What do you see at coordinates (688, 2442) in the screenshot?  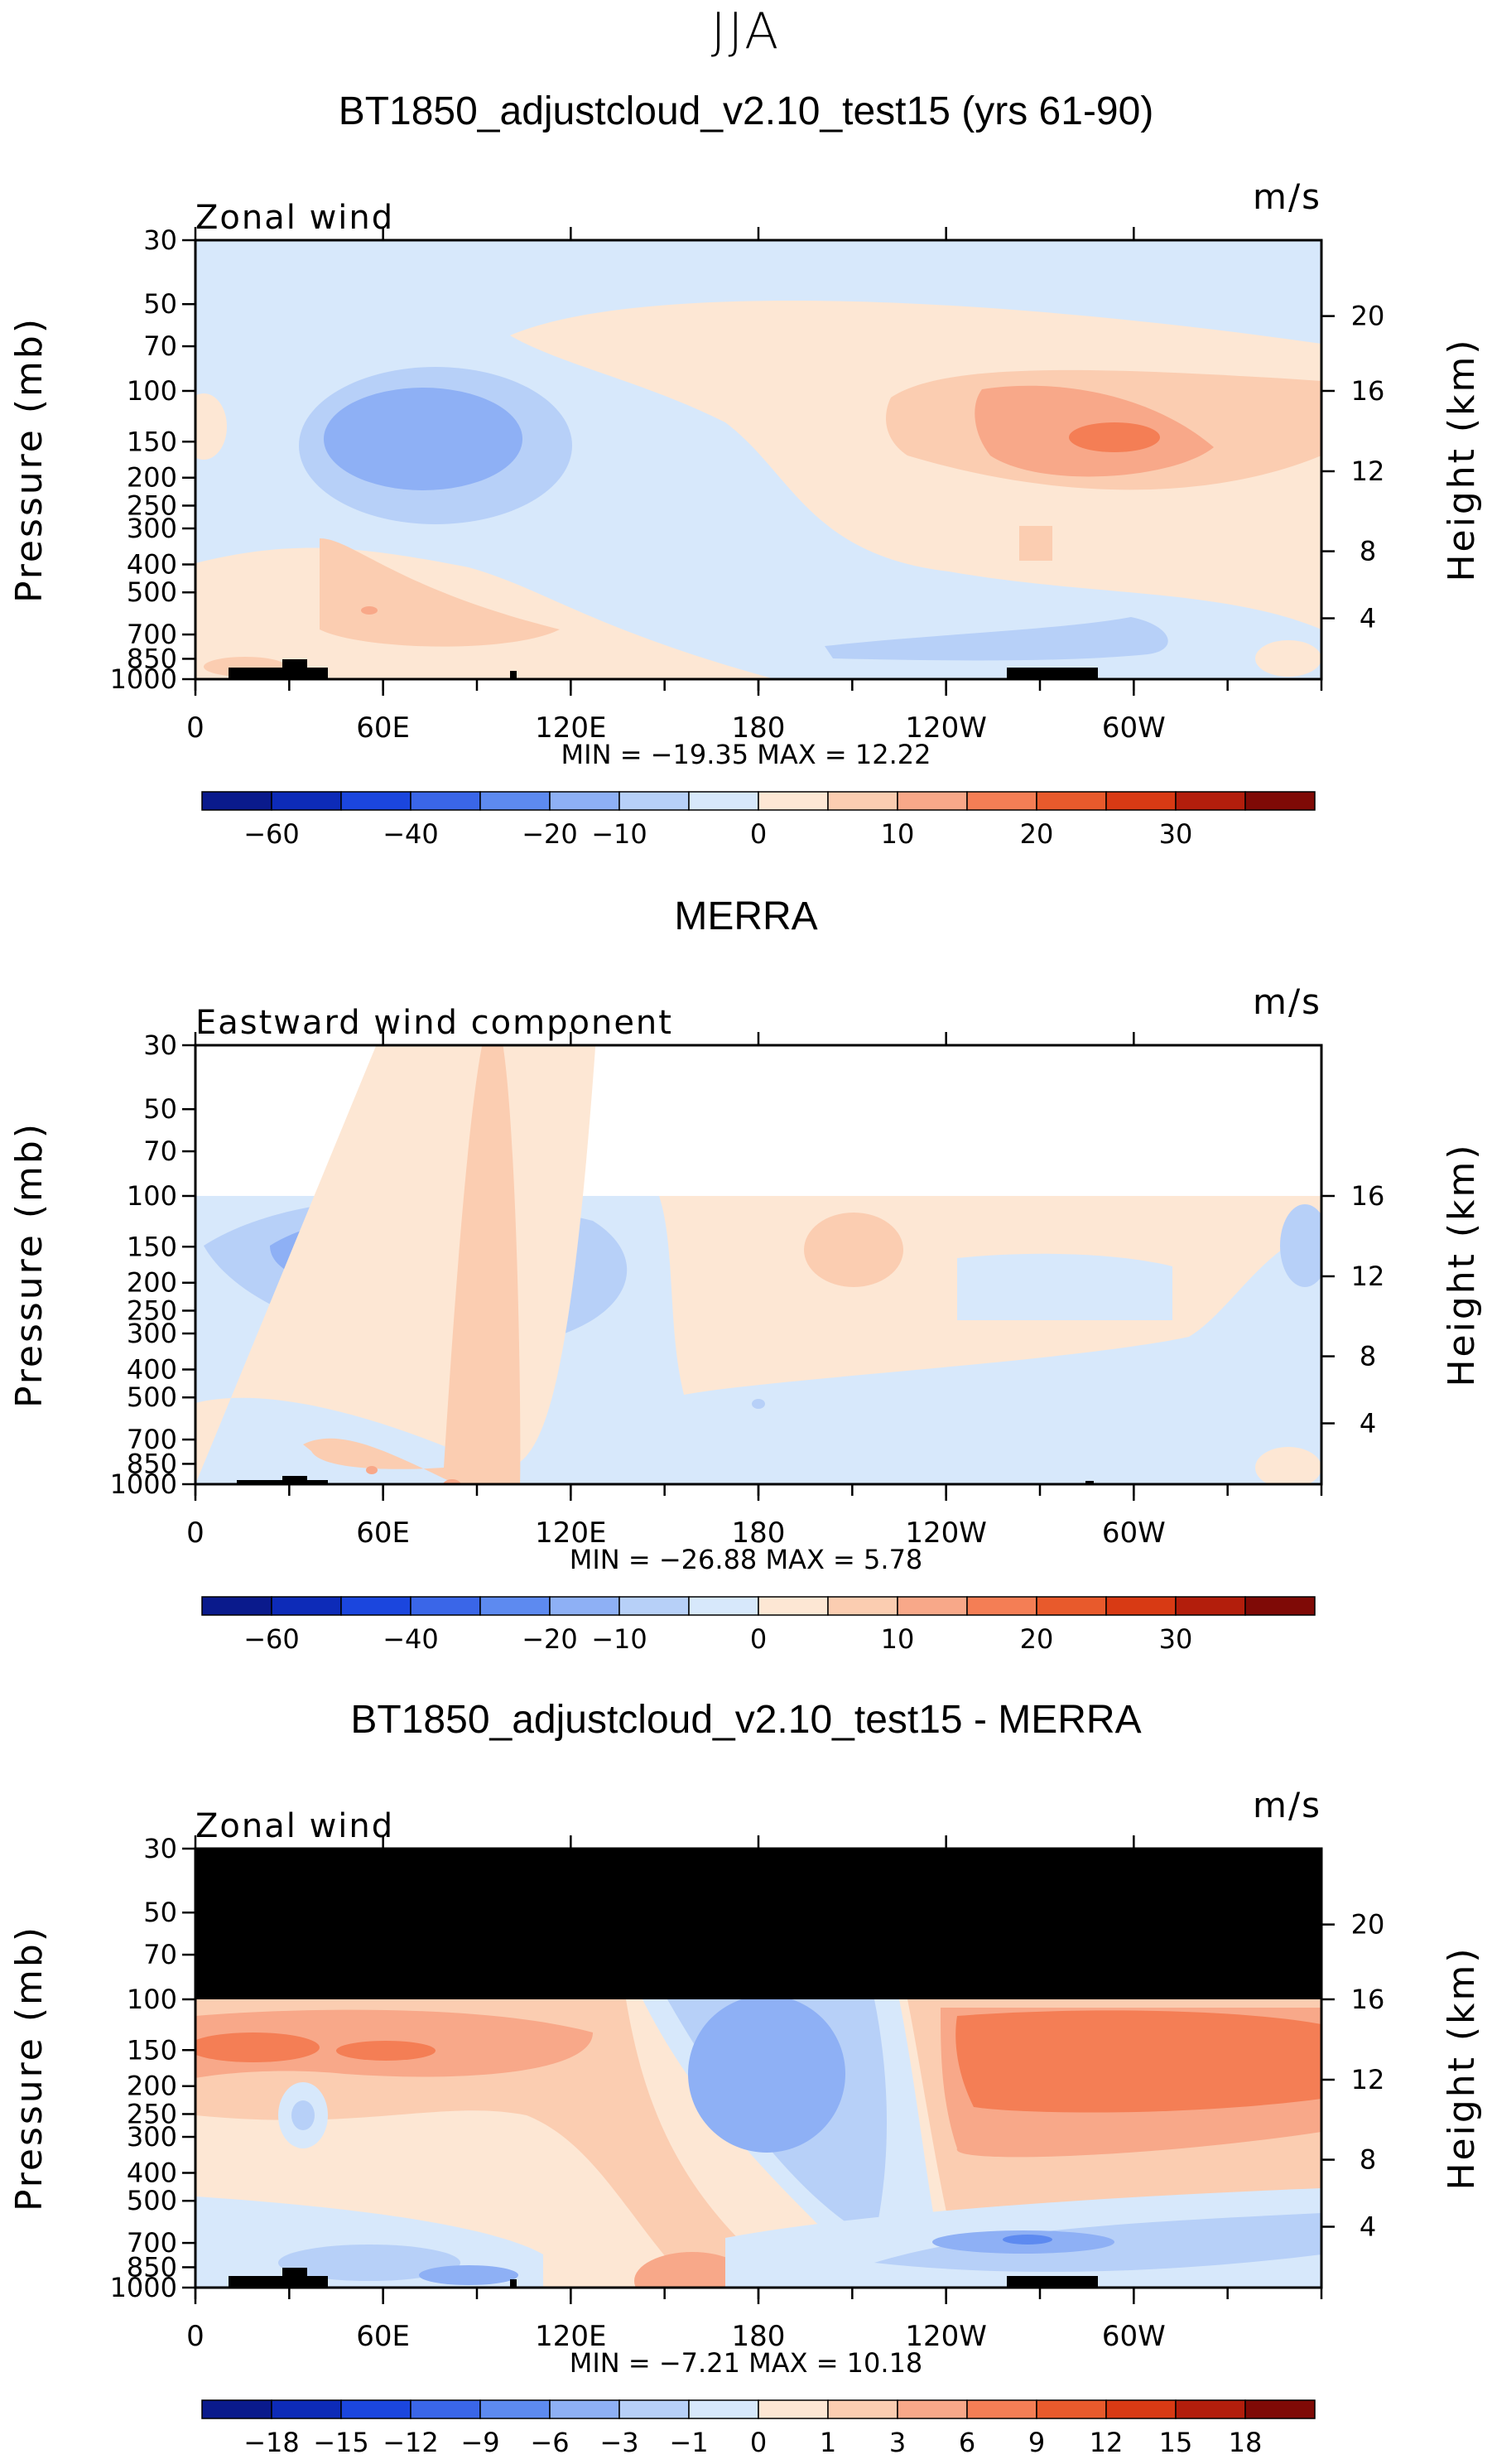 I see `colorbar-label: −1` at bounding box center [688, 2442].